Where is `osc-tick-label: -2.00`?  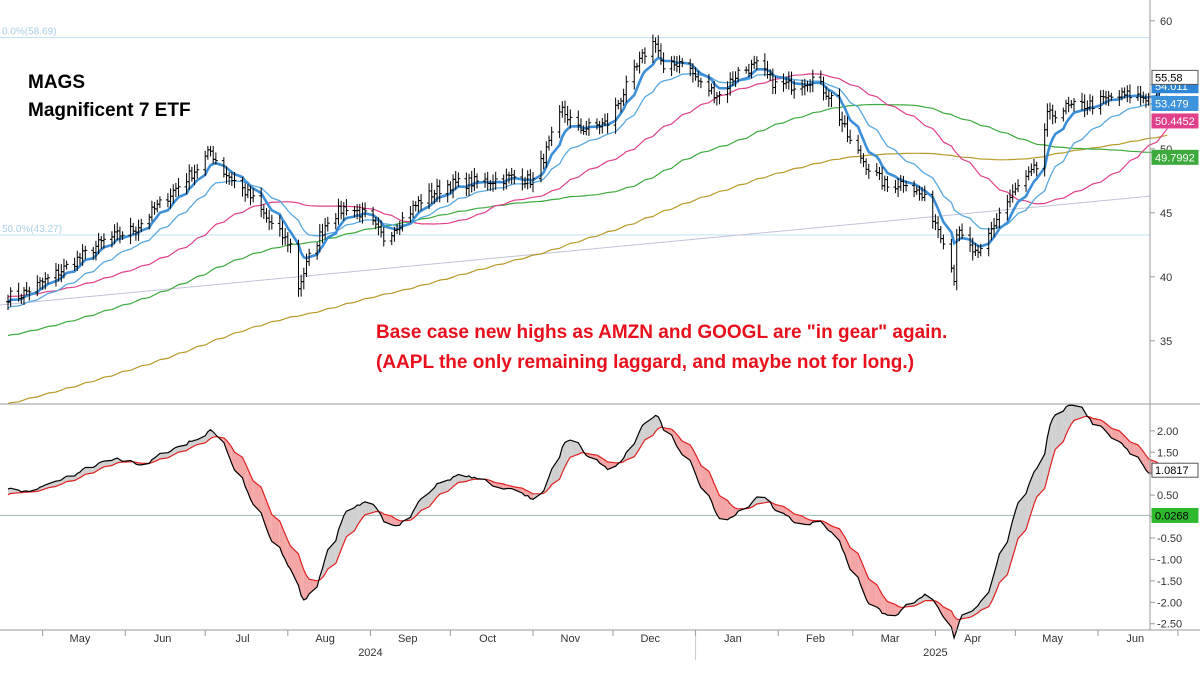 osc-tick-label: -2.00 is located at coordinates (1169, 603).